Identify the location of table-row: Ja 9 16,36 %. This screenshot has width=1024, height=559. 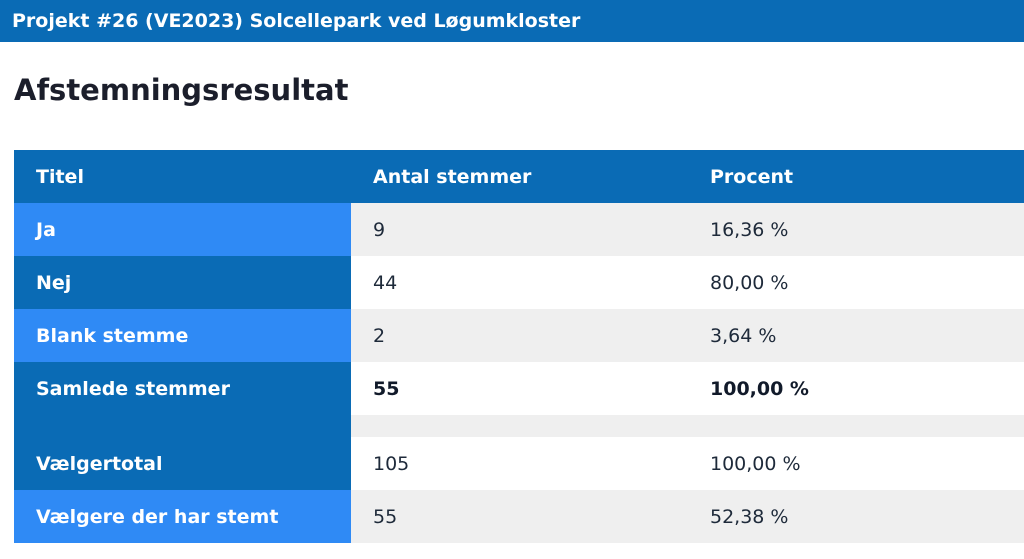
(519, 229).